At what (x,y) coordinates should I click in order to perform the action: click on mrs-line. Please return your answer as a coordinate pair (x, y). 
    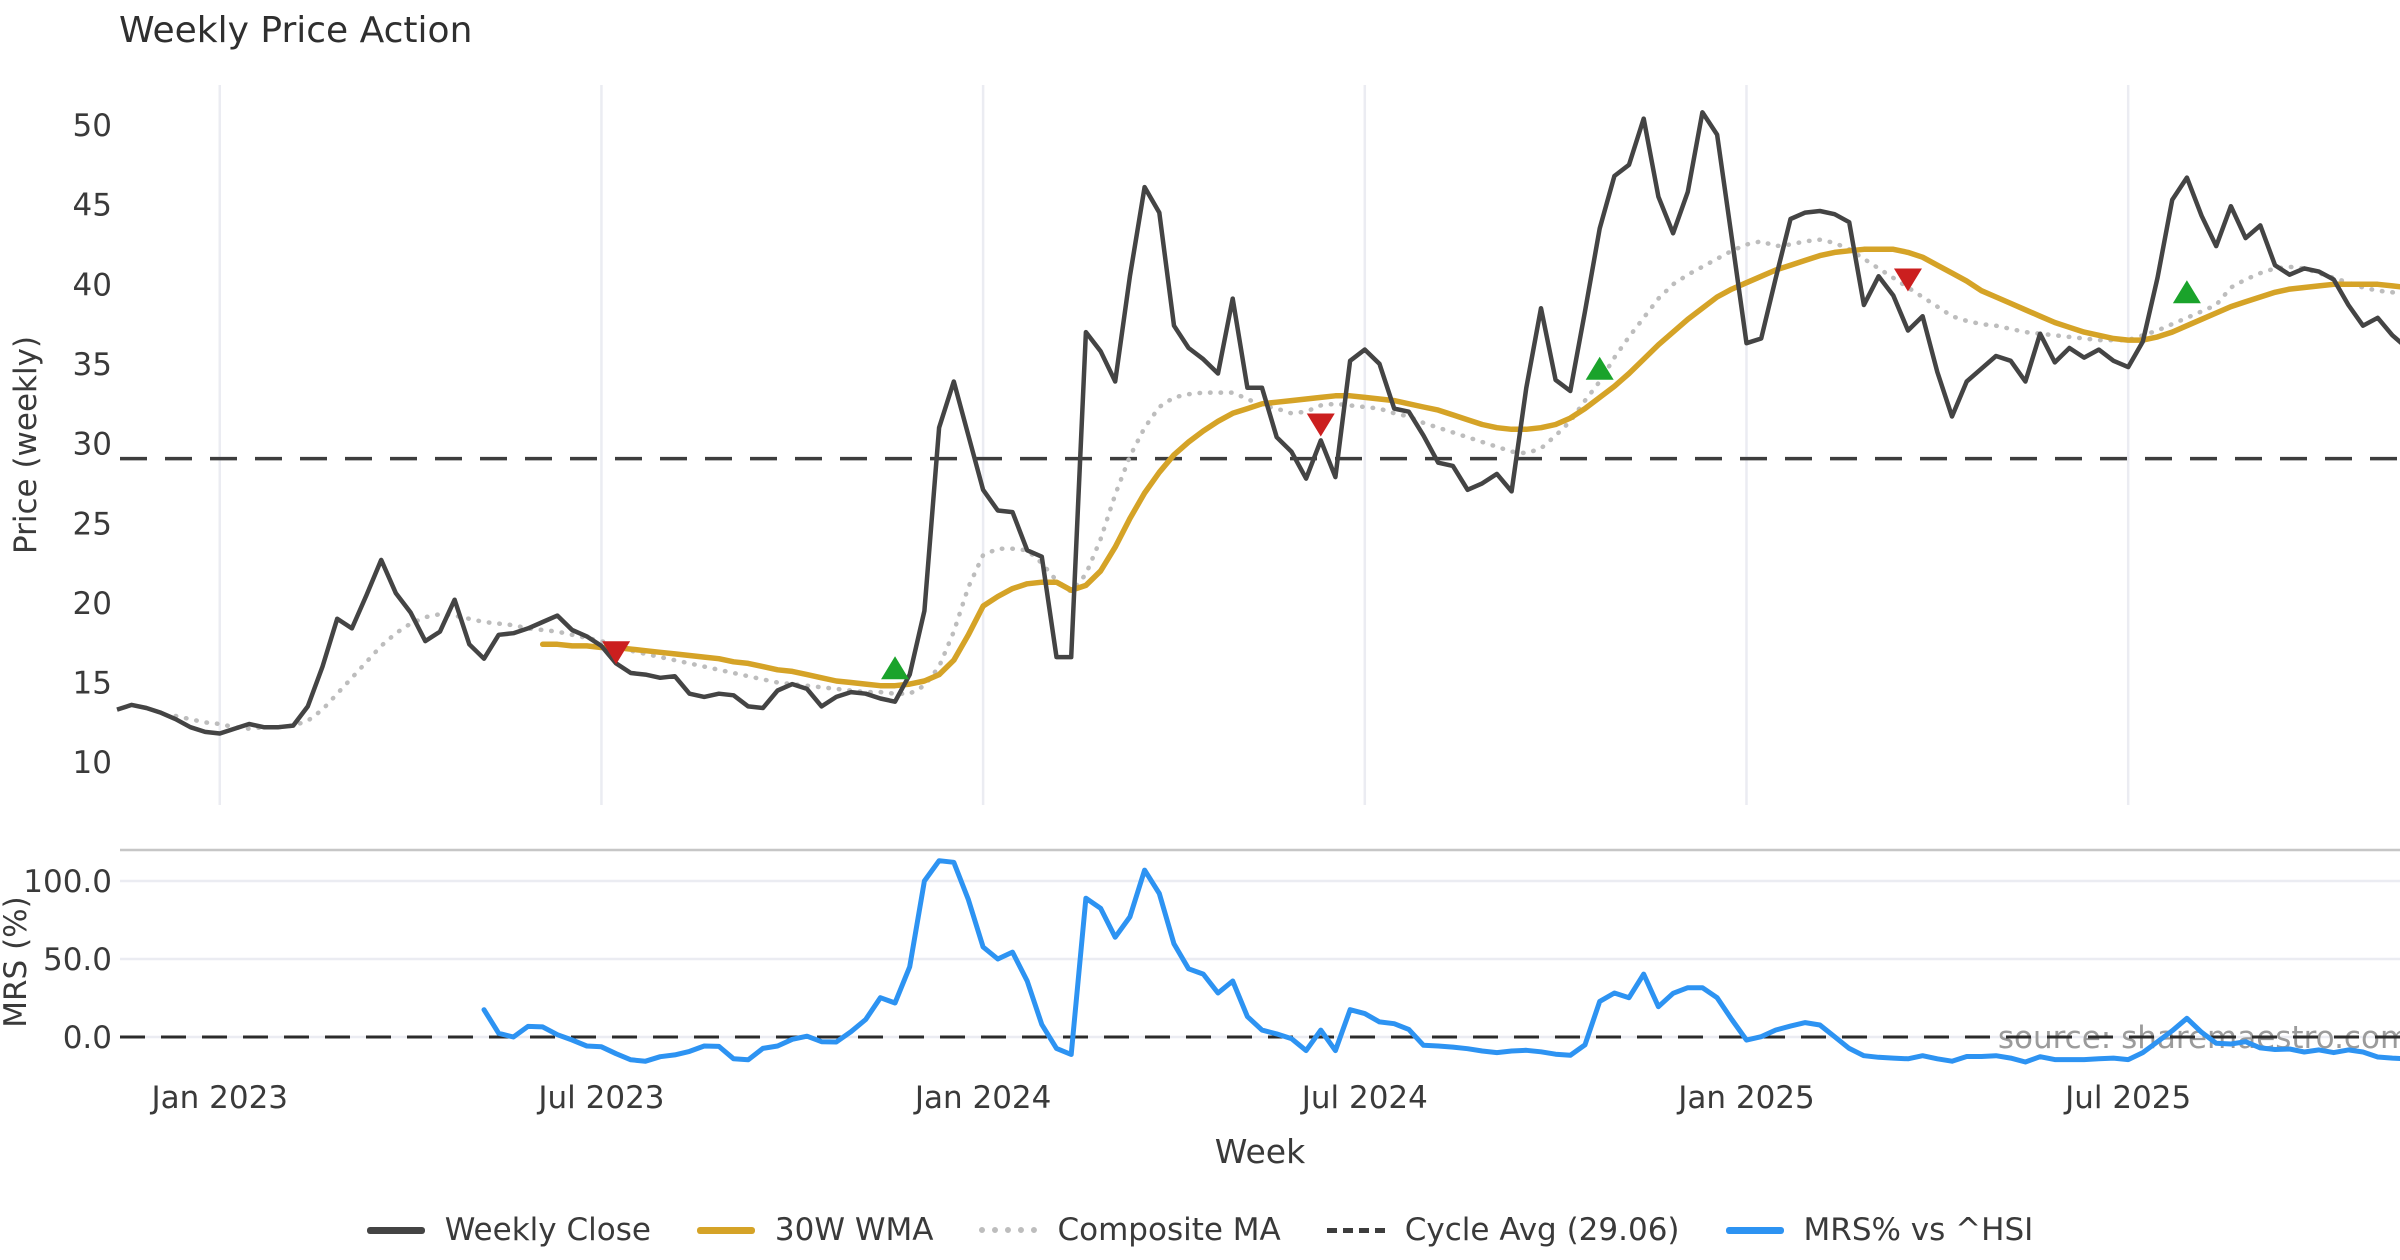
    Looking at the image, I should click on (1440, 961).